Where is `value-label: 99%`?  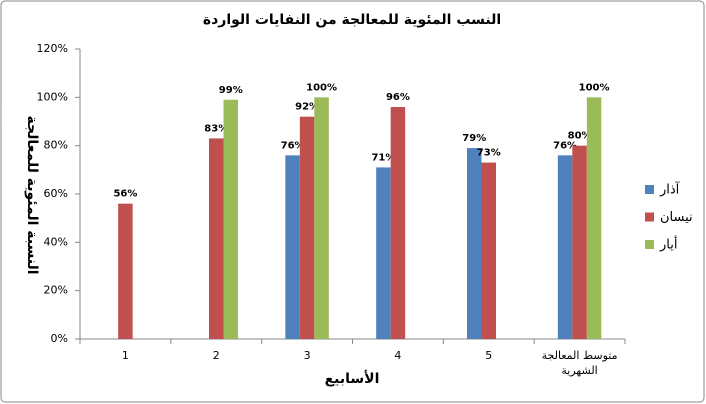
value-label: 99% is located at coordinates (231, 90).